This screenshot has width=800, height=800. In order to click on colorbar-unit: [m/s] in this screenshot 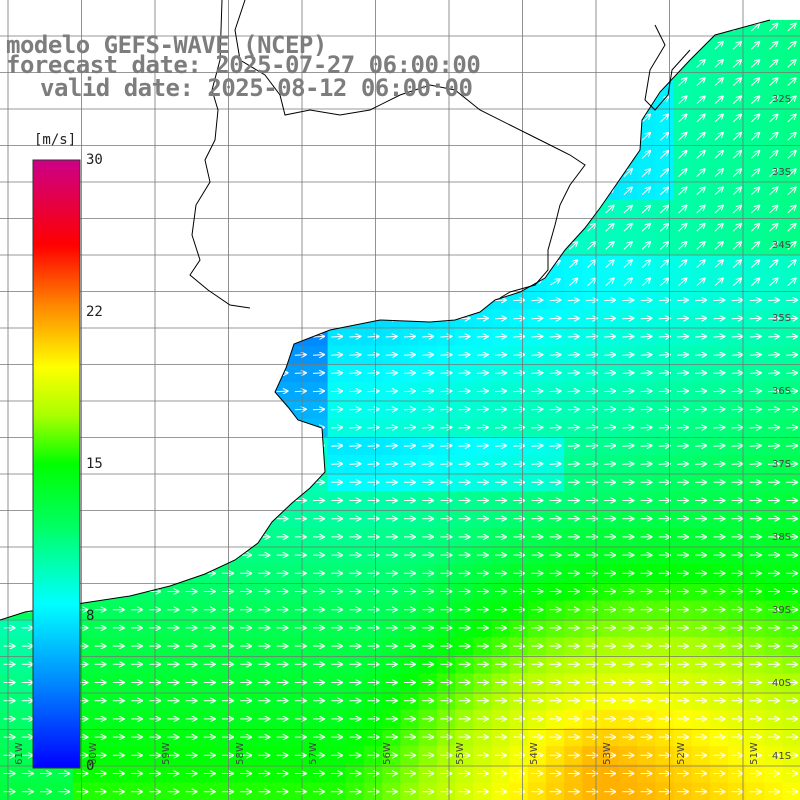, I will do `click(55, 140)`.